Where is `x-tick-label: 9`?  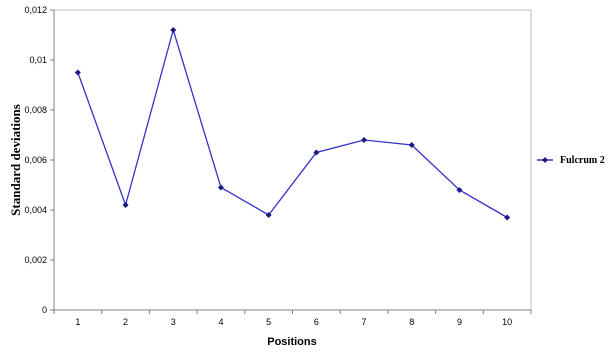
x-tick-label: 9 is located at coordinates (459, 322).